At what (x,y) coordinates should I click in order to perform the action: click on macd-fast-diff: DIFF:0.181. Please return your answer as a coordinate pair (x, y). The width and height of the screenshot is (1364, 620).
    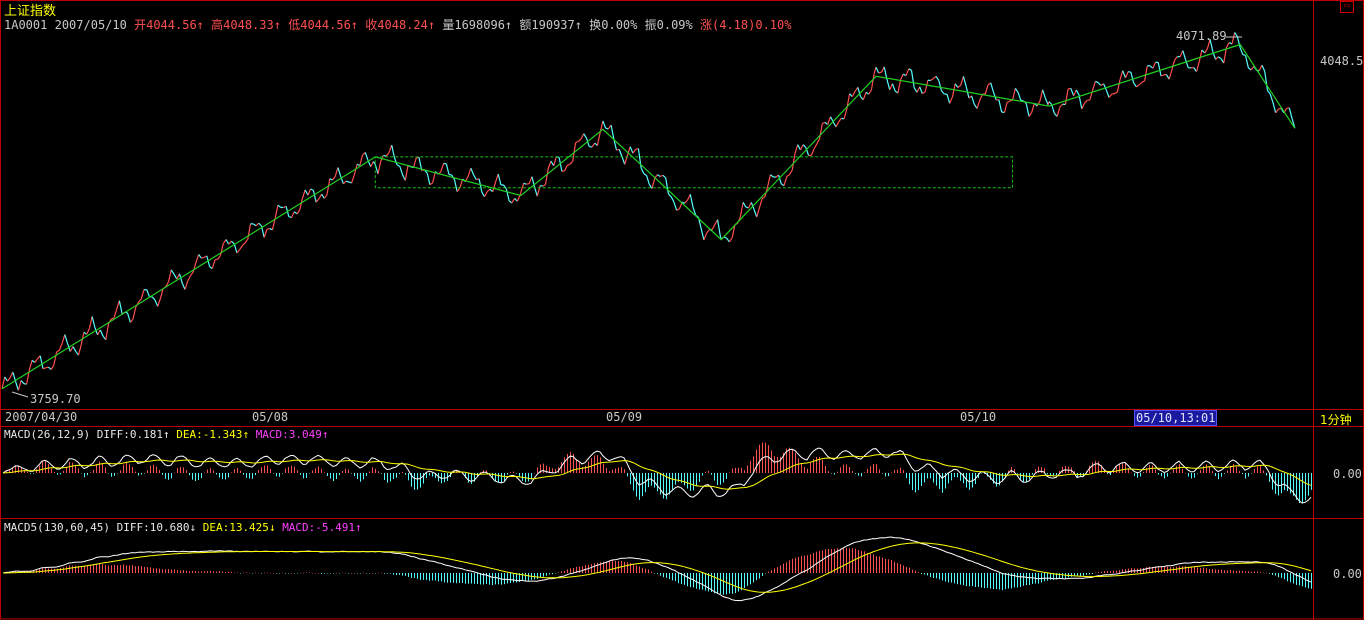
    Looking at the image, I should click on (129, 434).